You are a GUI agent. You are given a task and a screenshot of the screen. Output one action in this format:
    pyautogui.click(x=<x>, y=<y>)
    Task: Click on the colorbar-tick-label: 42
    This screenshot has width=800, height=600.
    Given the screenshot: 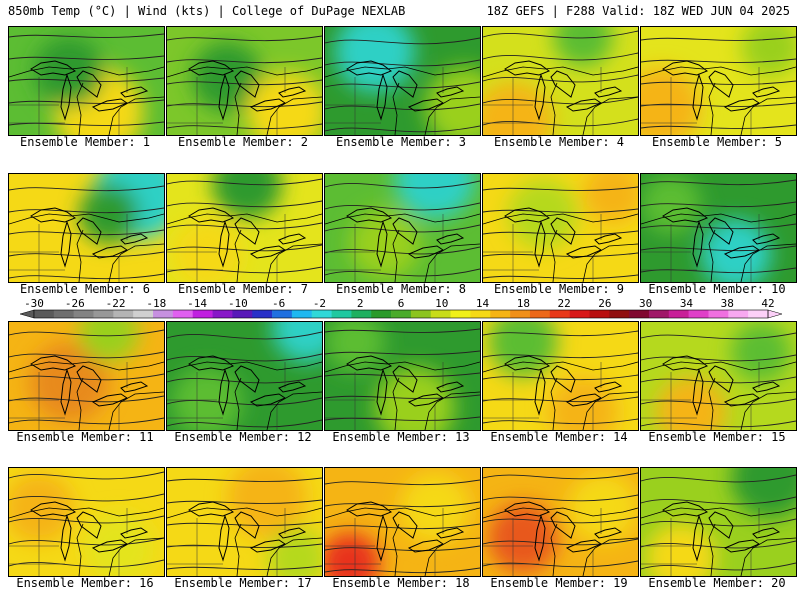 What is the action you would take?
    pyautogui.click(x=767, y=303)
    